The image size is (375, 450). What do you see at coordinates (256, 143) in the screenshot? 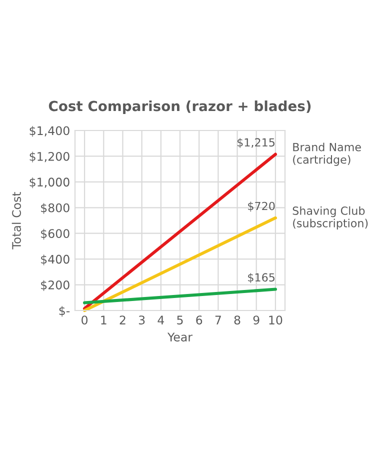
I see `data-label: $1,215` at bounding box center [256, 143].